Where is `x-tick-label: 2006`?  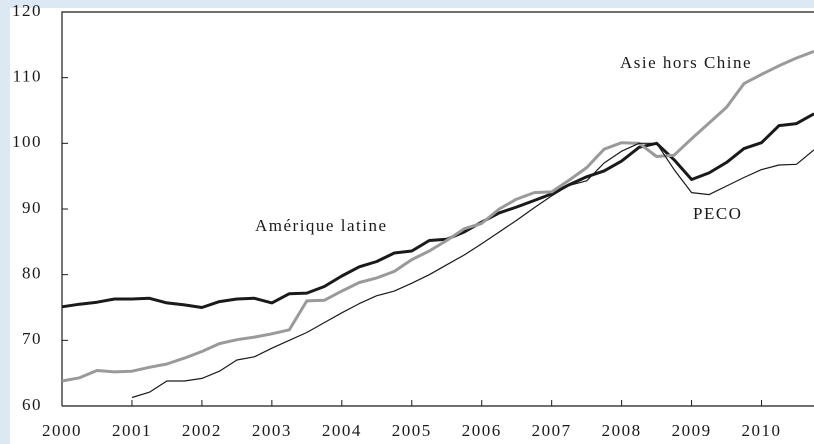
x-tick-label: 2006 is located at coordinates (482, 430).